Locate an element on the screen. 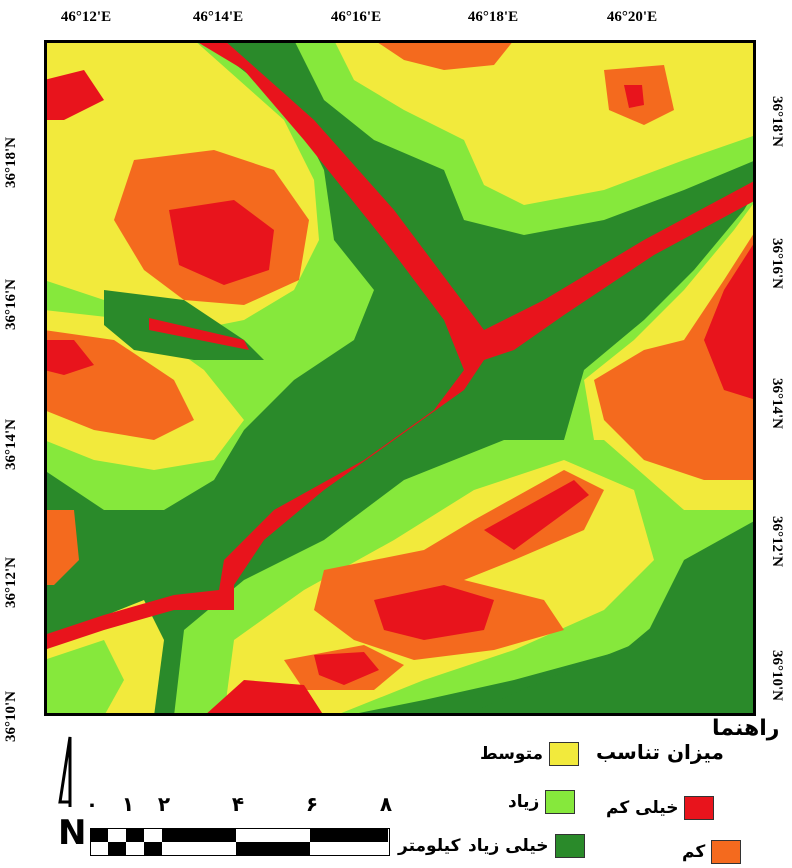 This screenshot has height=868, width=792. north-arrow-icon: N is located at coordinates (72, 794).